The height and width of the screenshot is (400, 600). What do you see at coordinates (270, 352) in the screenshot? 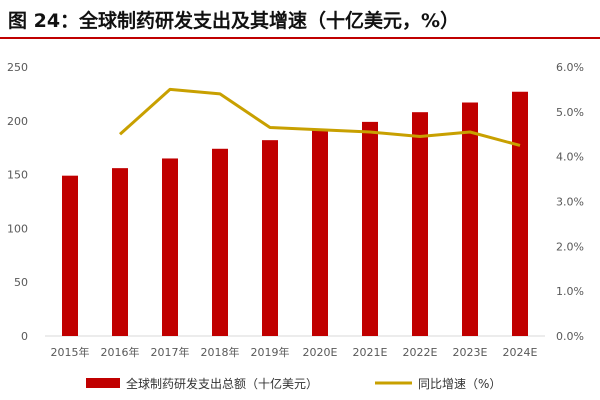
I see `x-tick-label: 2019年` at bounding box center [270, 352].